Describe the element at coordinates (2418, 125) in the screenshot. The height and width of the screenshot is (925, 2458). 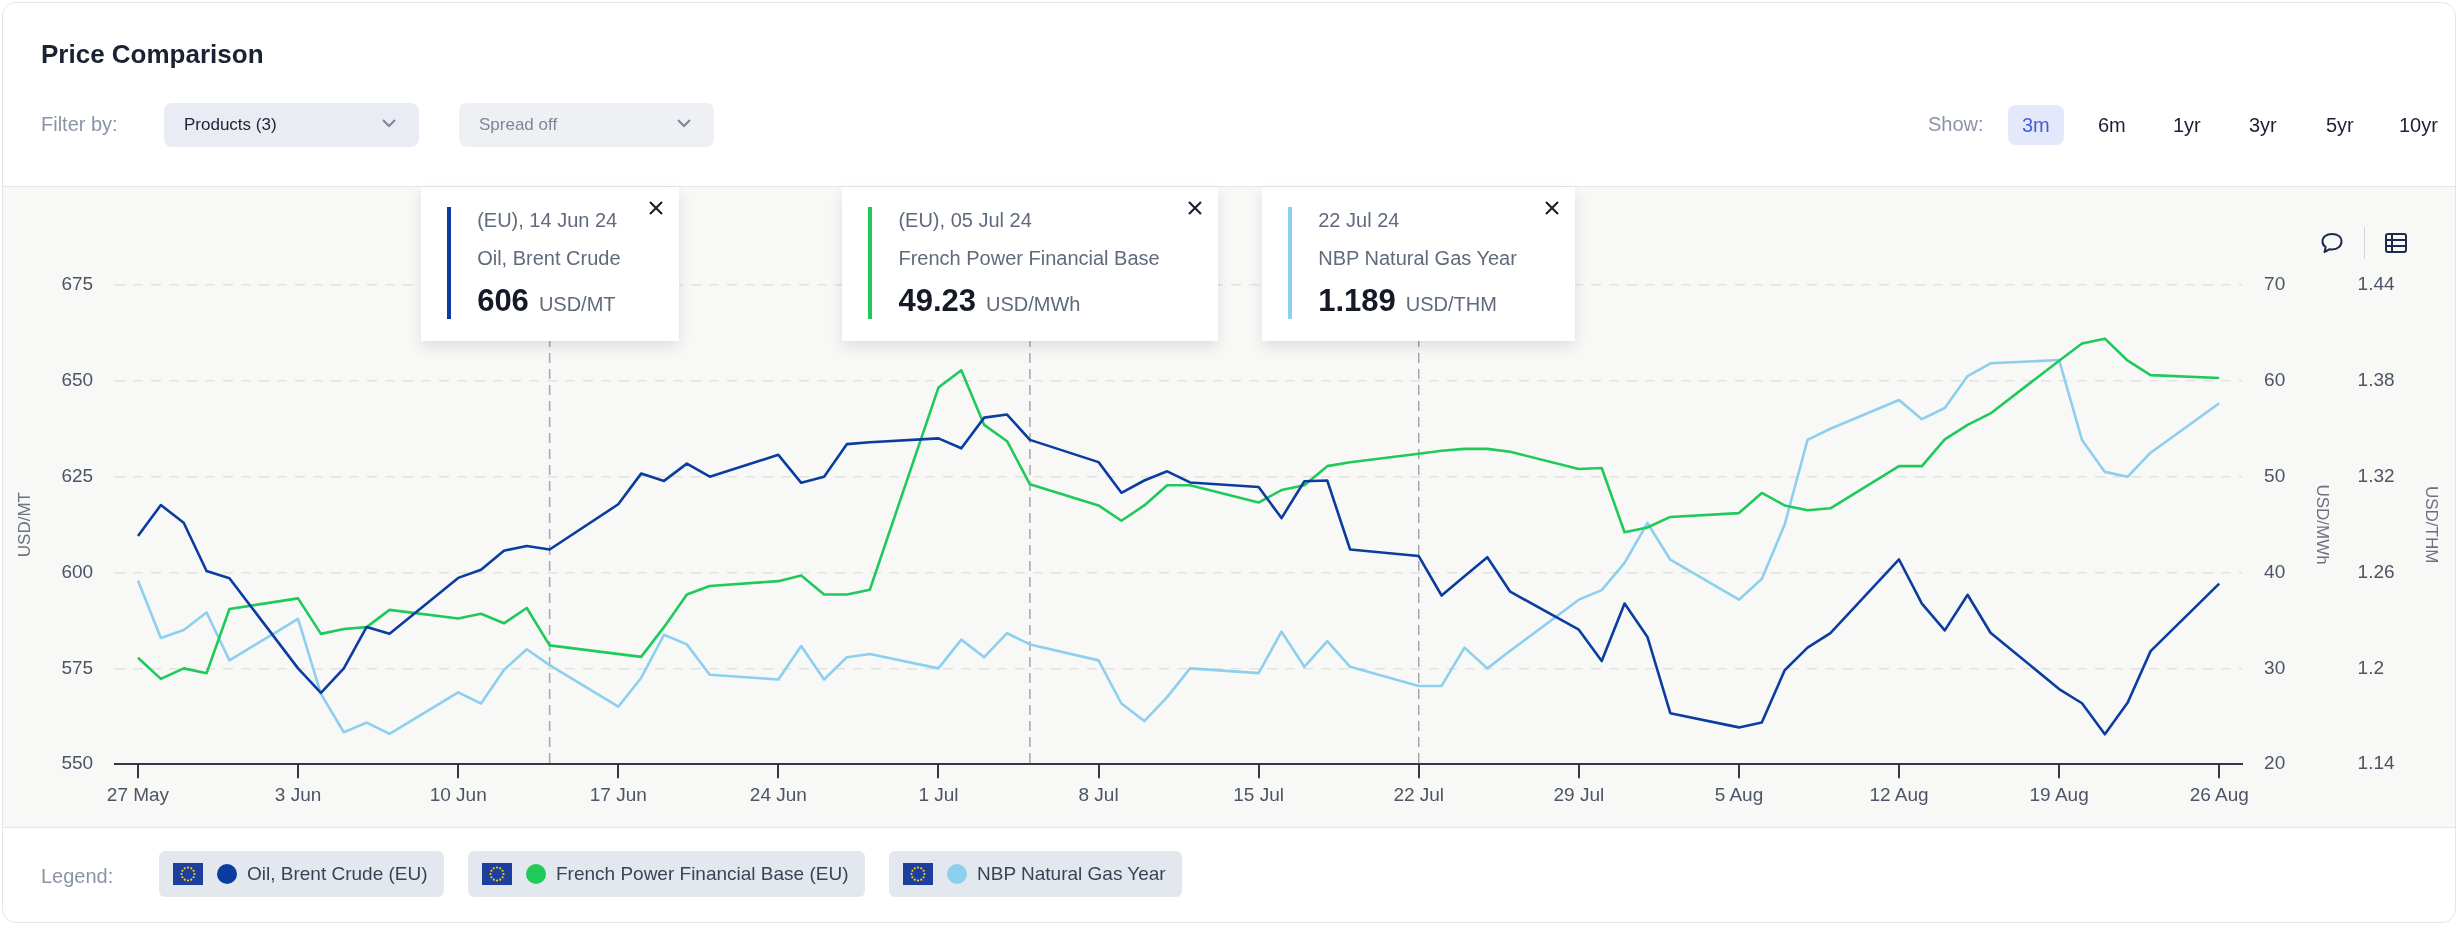
I see `text: 10yr` at that location.